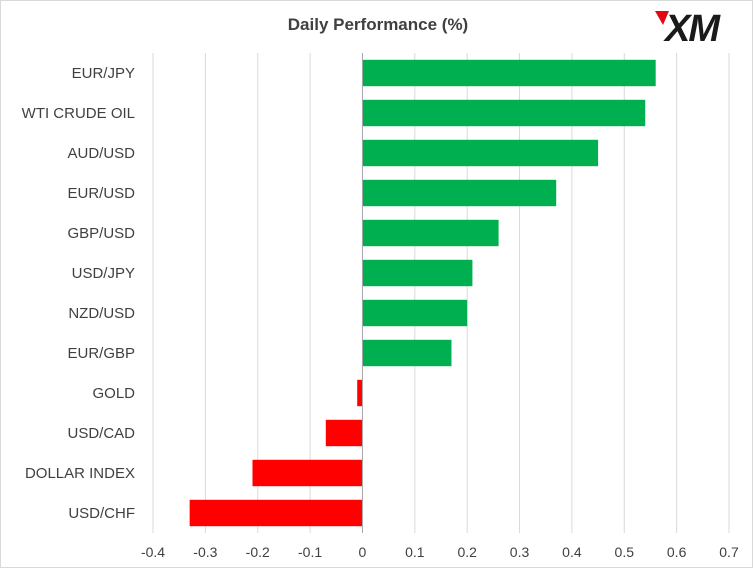 Image resolution: width=753 pixels, height=568 pixels. I want to click on x-tick-label: 0.3, so click(520, 552).